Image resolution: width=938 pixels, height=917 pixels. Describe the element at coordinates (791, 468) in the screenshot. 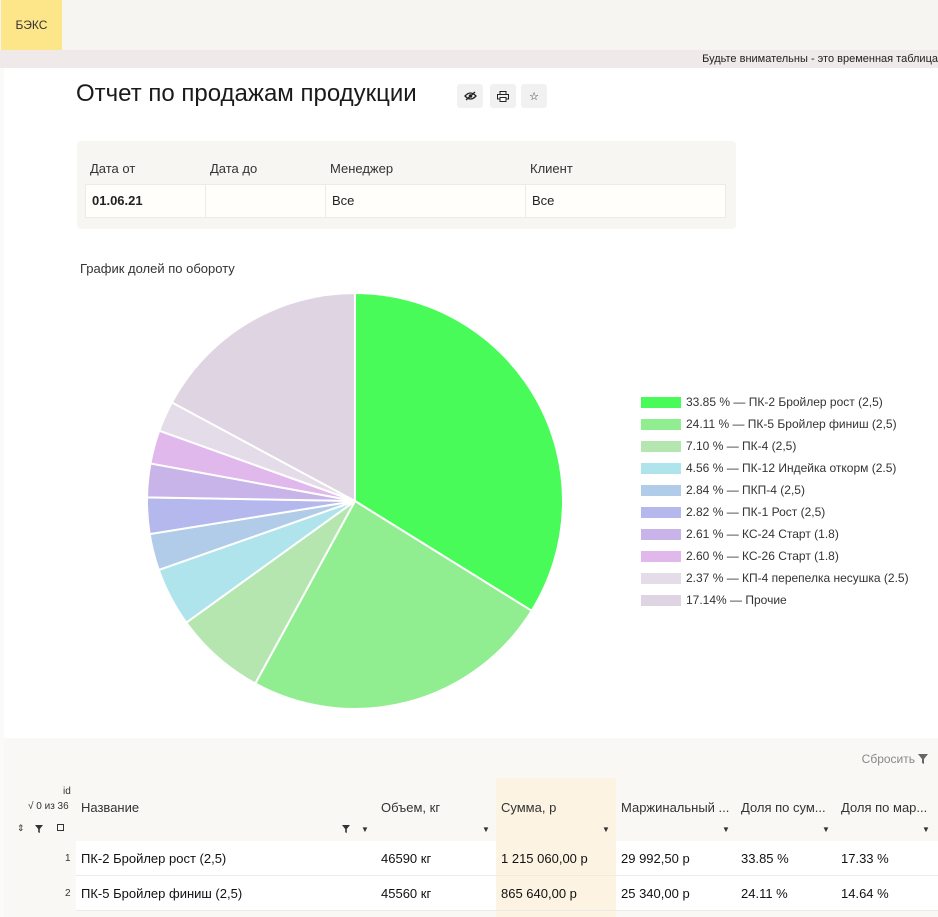

I see `legend-label: 4.56 % — ПК-12 Индейка откорм (2.5)` at that location.